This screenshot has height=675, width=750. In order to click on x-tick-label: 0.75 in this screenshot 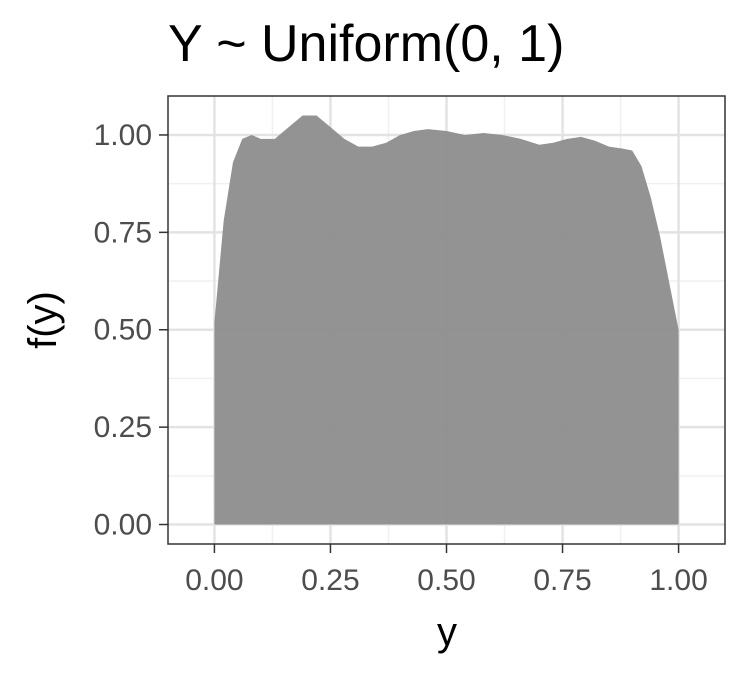, I will do `click(562, 580)`.